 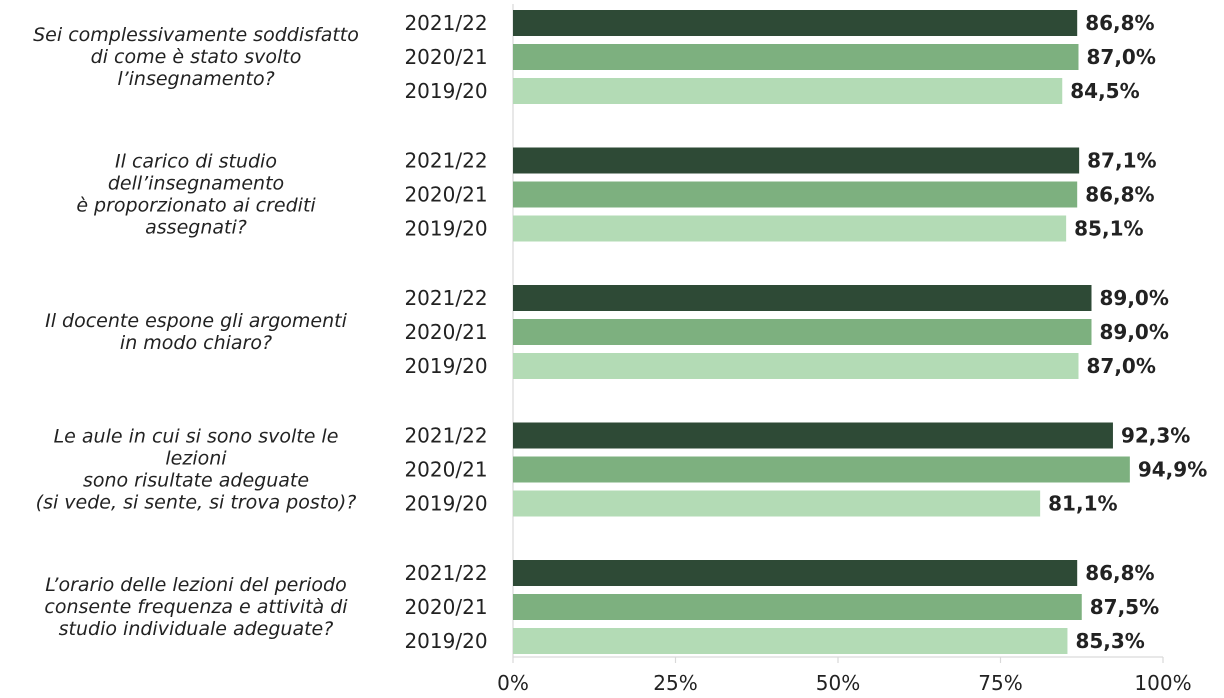 I want to click on question-label: studio individuale adeguate?, so click(x=196, y=629).